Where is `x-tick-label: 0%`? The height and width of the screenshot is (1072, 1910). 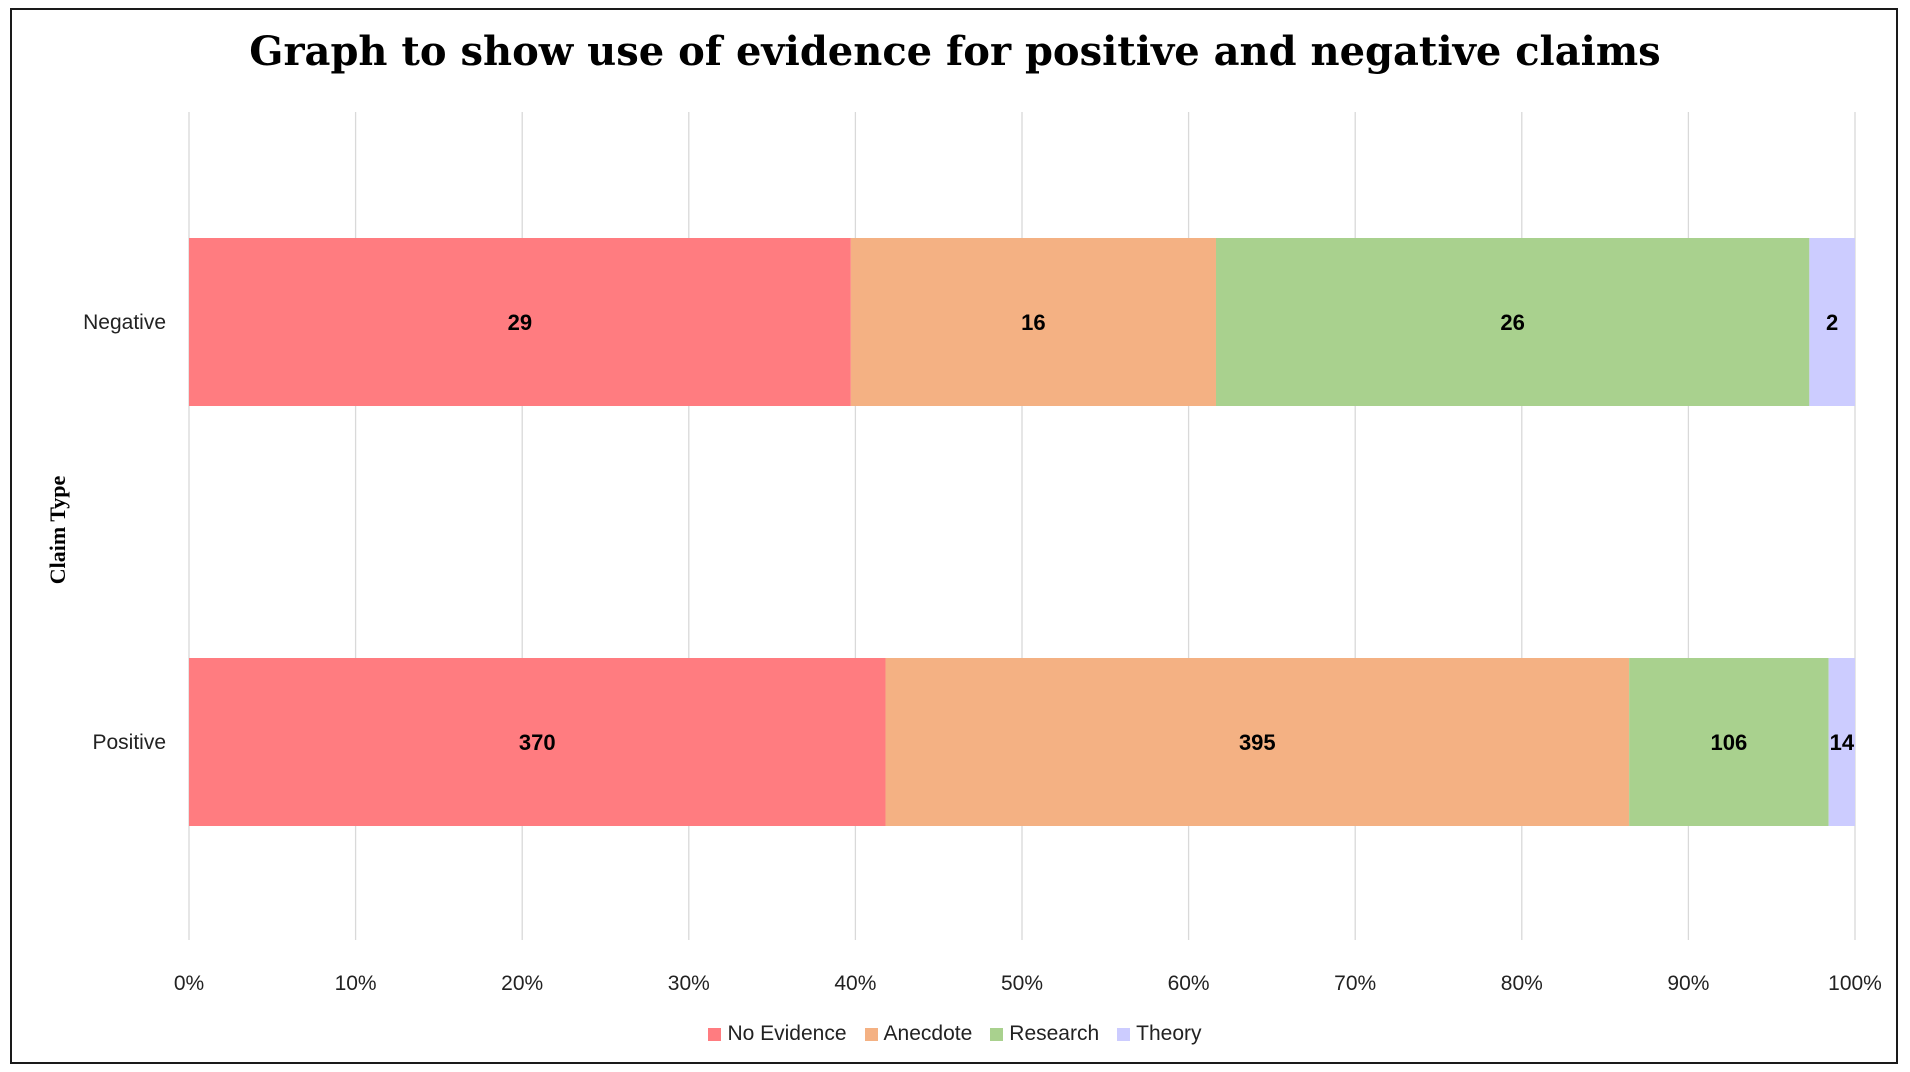
x-tick-label: 0% is located at coordinates (189, 983).